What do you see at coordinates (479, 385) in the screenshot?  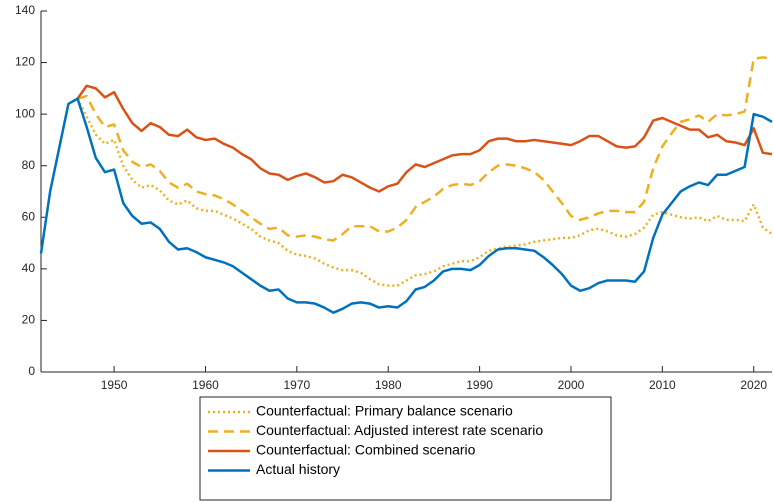 I see `x-tick-label: 1990` at bounding box center [479, 385].